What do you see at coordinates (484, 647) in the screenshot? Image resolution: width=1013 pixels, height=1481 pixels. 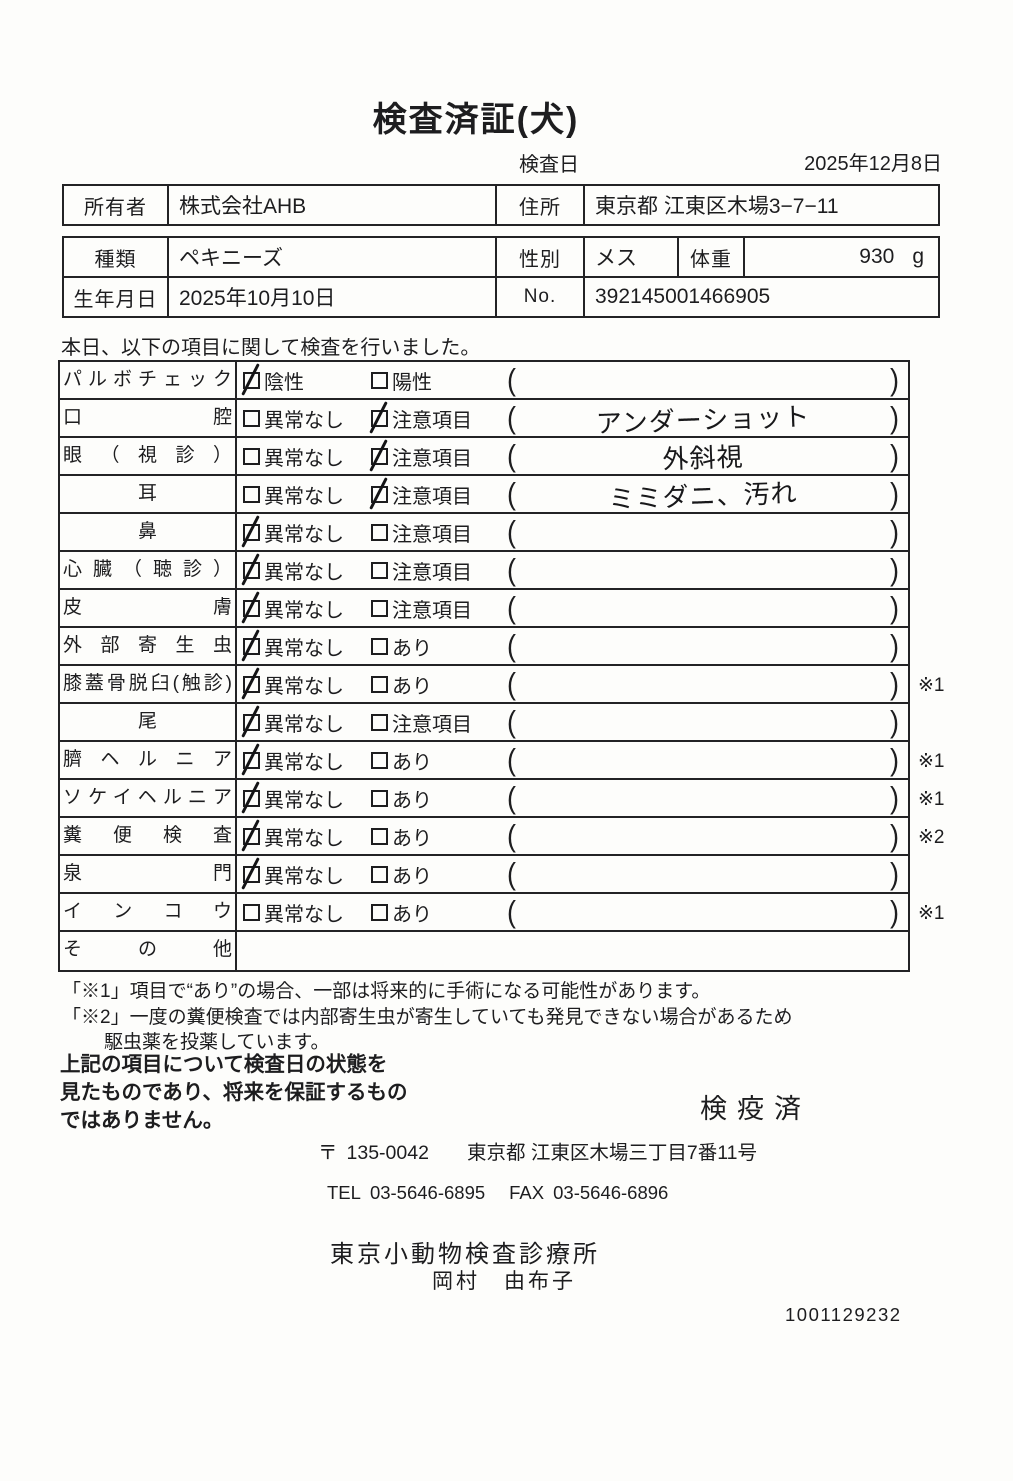 I see `exam-row-ectoparasites: 外部寄生虫 異常なし あり ()` at bounding box center [484, 647].